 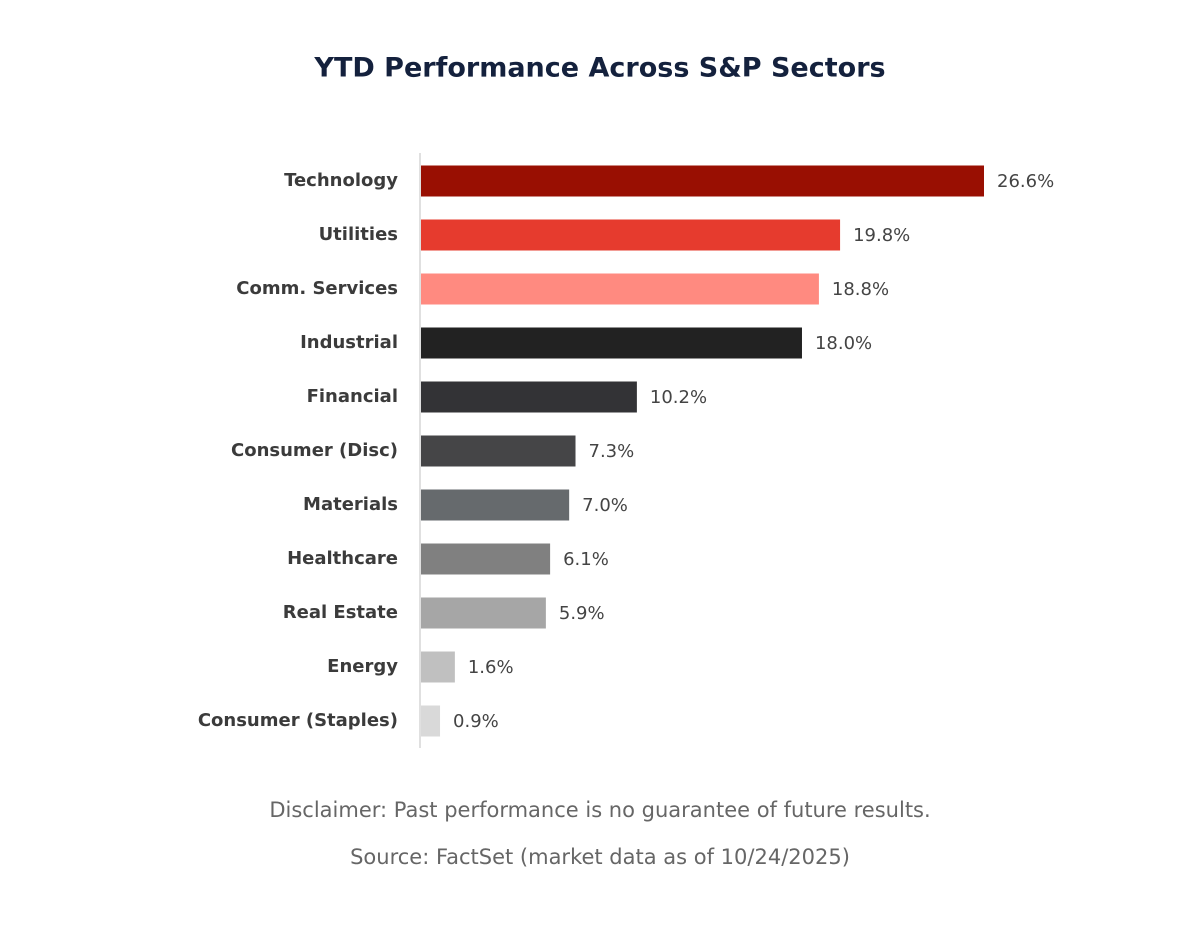 I want to click on value-label: 5.9%, so click(x=582, y=613).